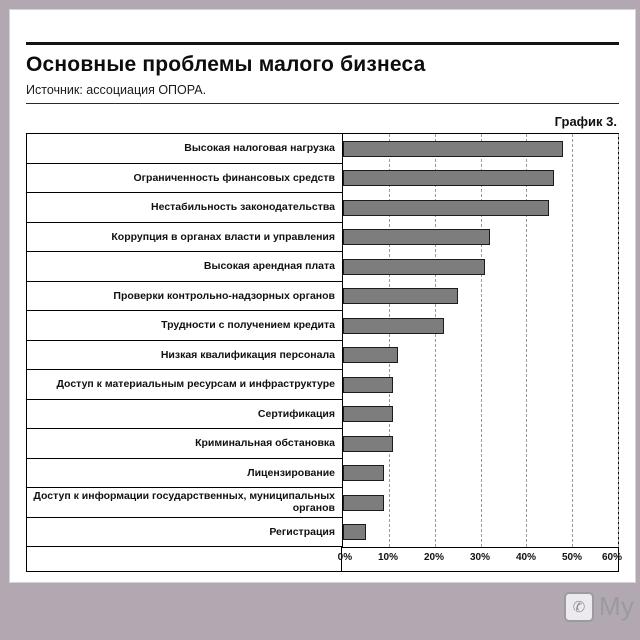  Describe the element at coordinates (579, 606) in the screenshot. I see `phone-book-icon: ✆` at that location.